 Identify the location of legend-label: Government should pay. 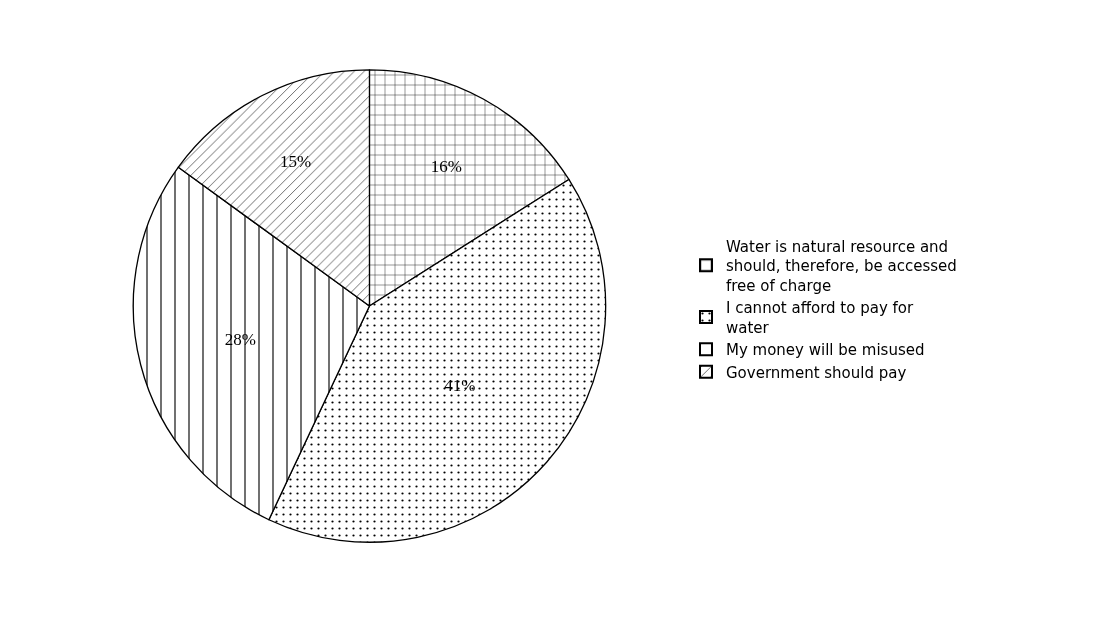
(816, 372).